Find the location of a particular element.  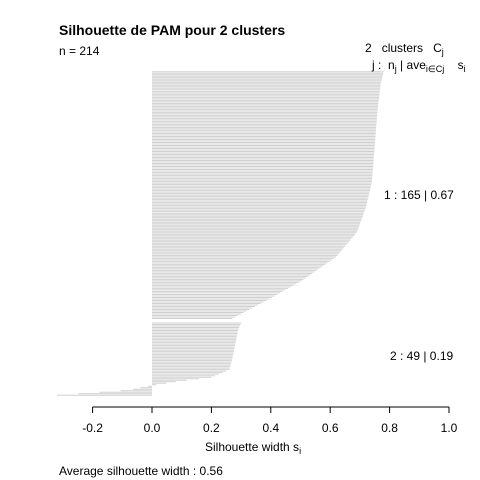

c-subscript: j is located at coordinates (442, 52).